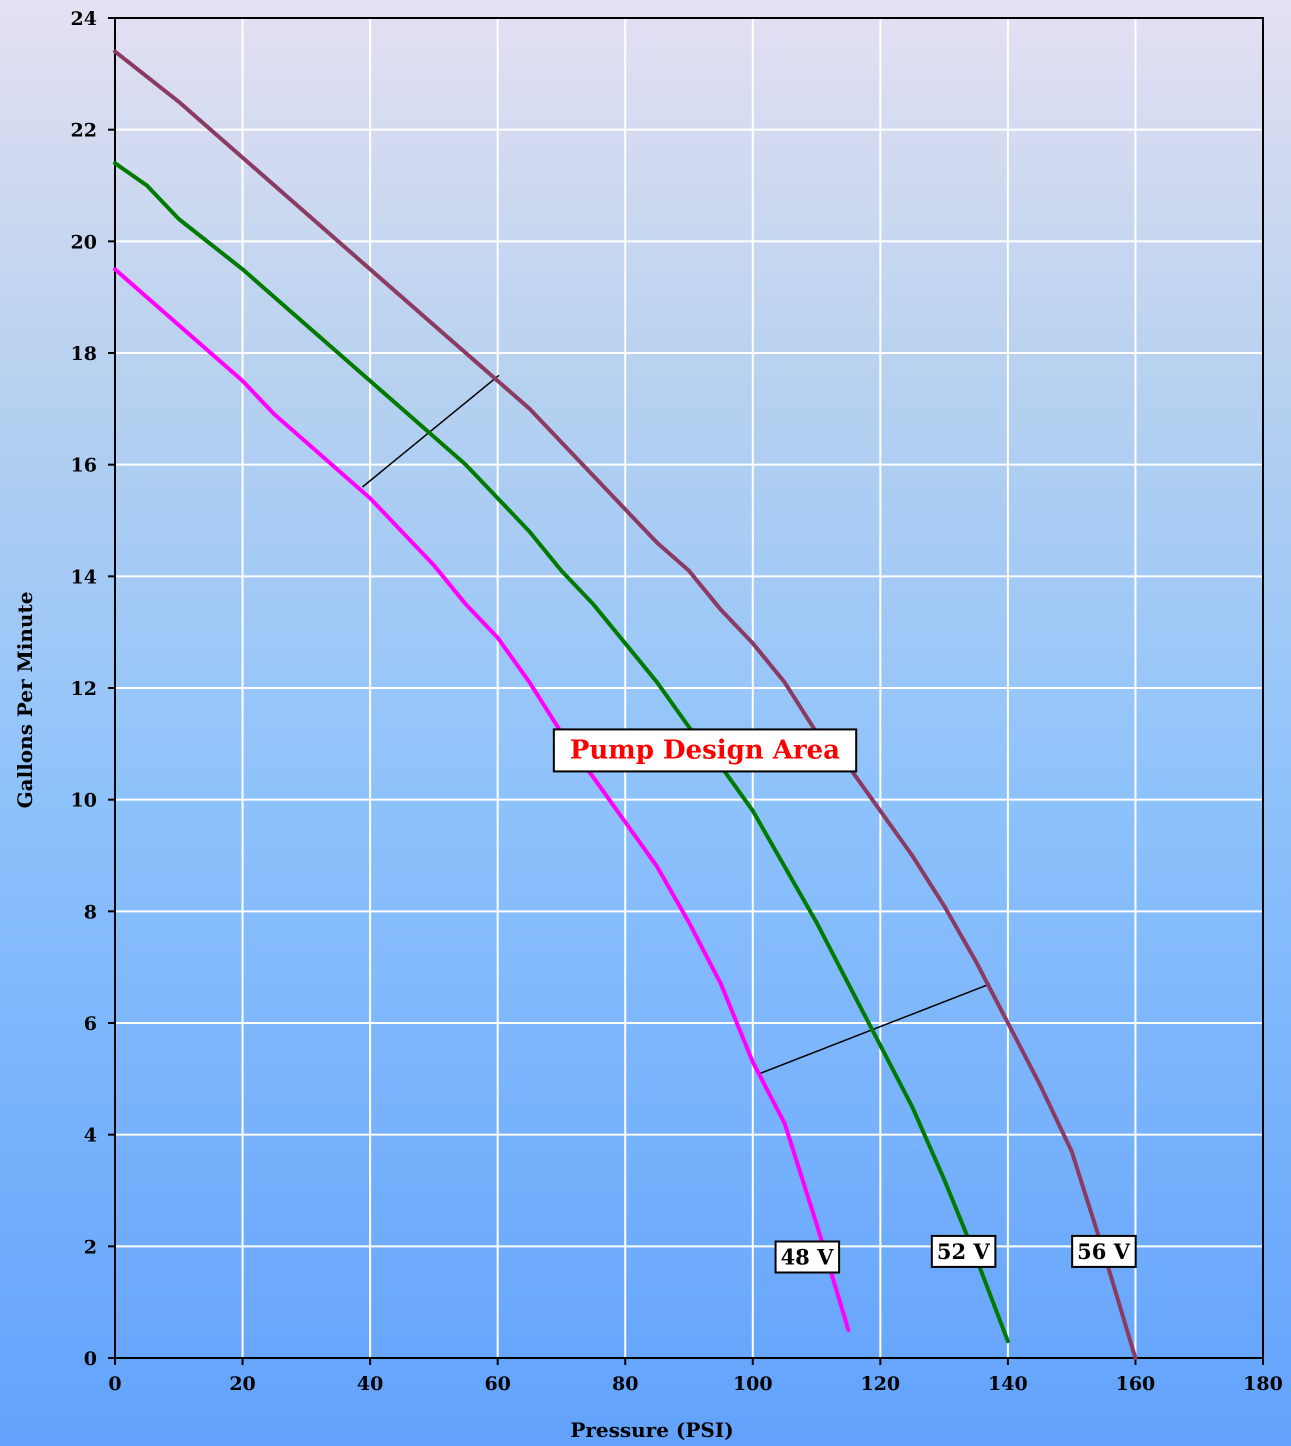  I want to click on y-axis-title: Gallons Per Minute, so click(25, 700).